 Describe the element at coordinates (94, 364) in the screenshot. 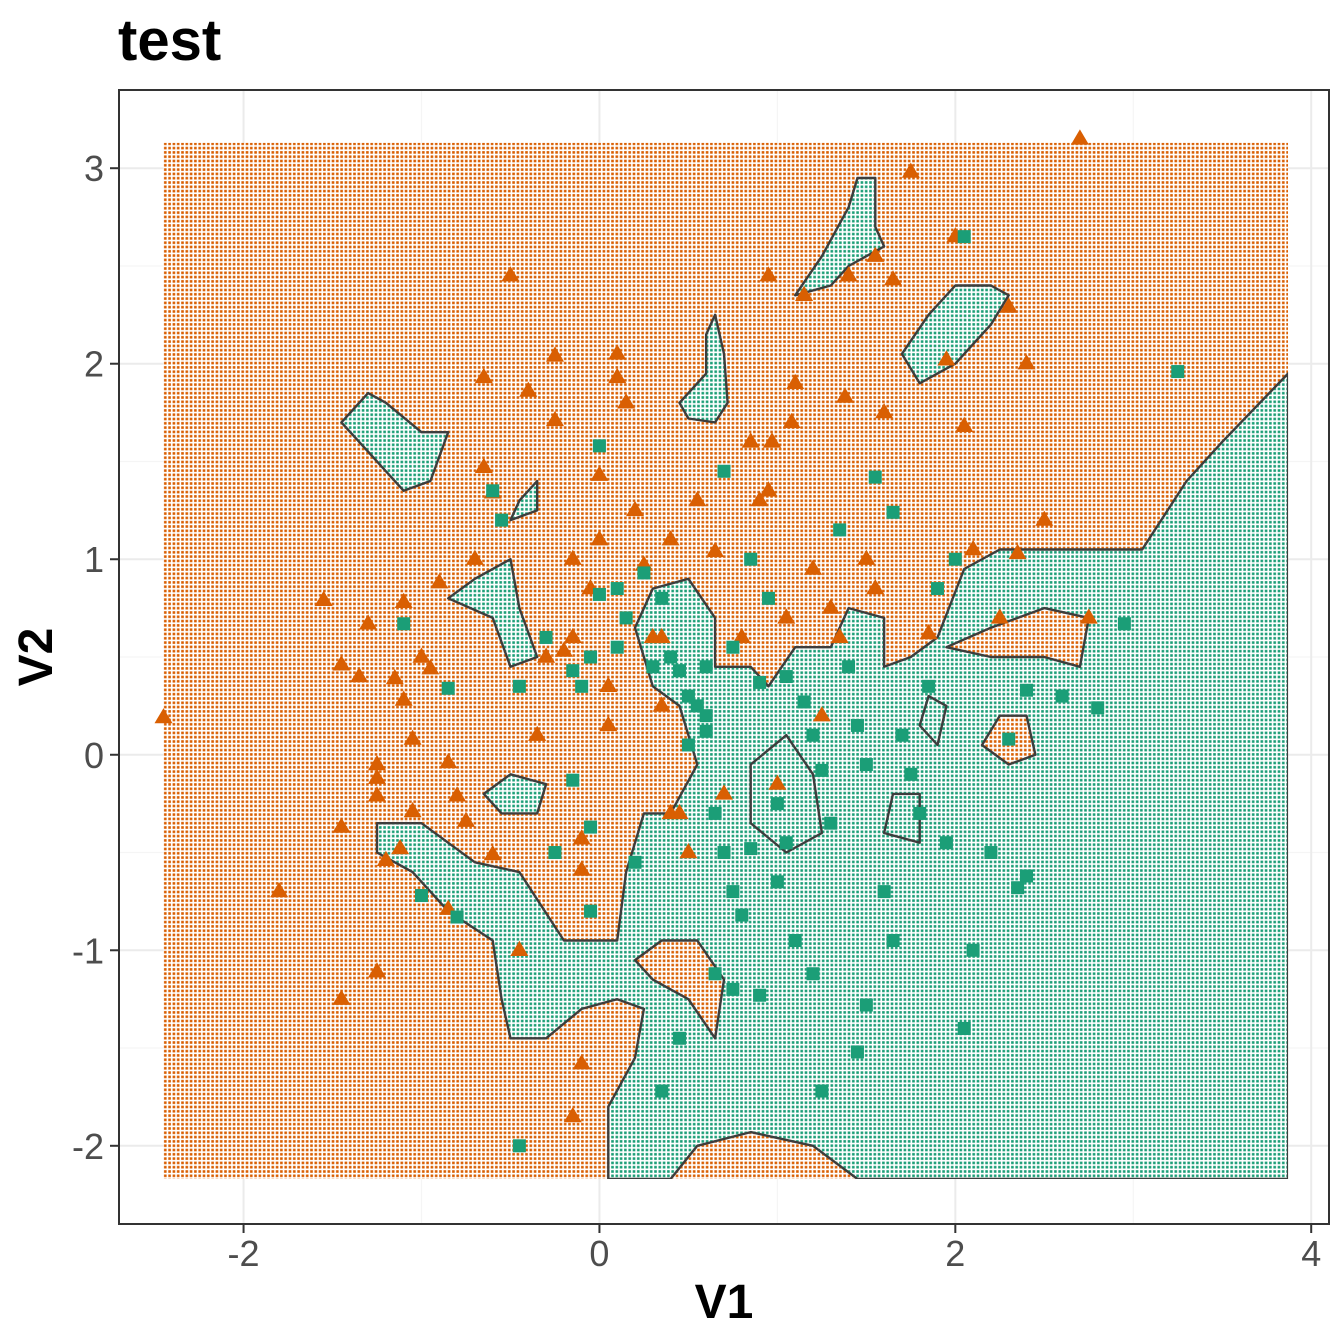

I see `y-tick-label: 2` at that location.